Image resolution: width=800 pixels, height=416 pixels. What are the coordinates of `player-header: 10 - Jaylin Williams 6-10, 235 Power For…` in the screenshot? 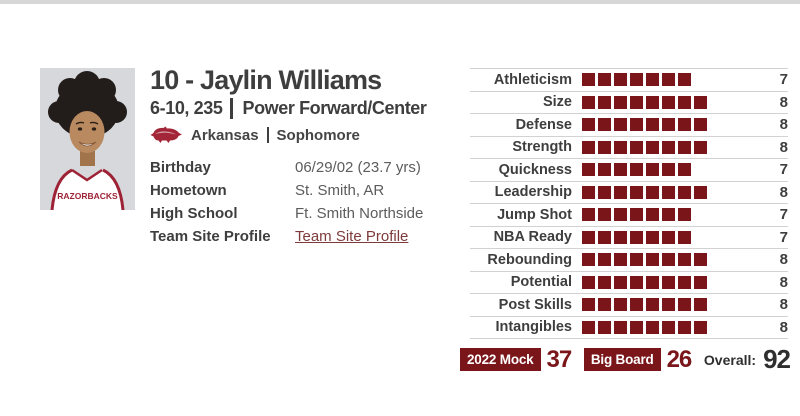 It's located at (305, 93).